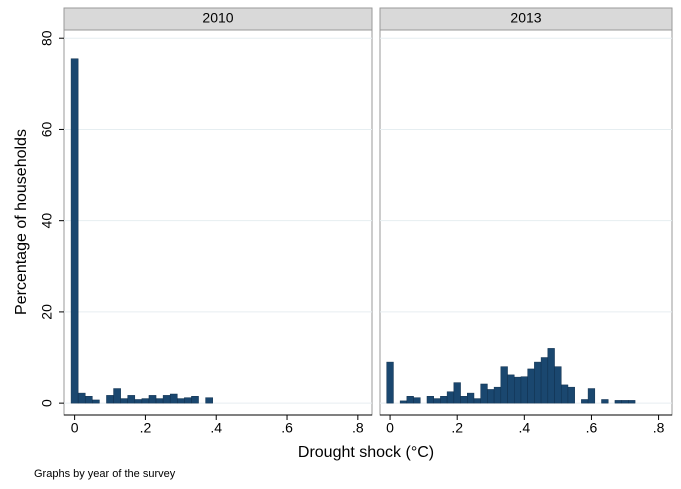  Describe the element at coordinates (47, 403) in the screenshot. I see `y-tick-label: 0` at that location.